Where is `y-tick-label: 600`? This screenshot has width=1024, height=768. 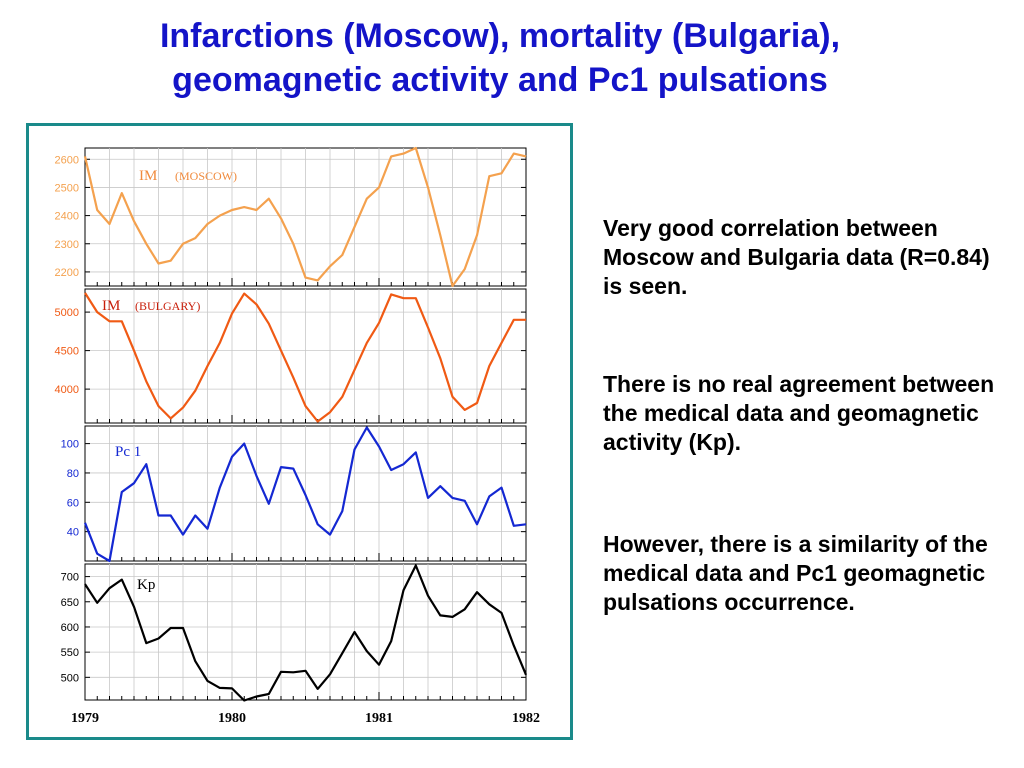 y-tick-label: 600 is located at coordinates (70, 628).